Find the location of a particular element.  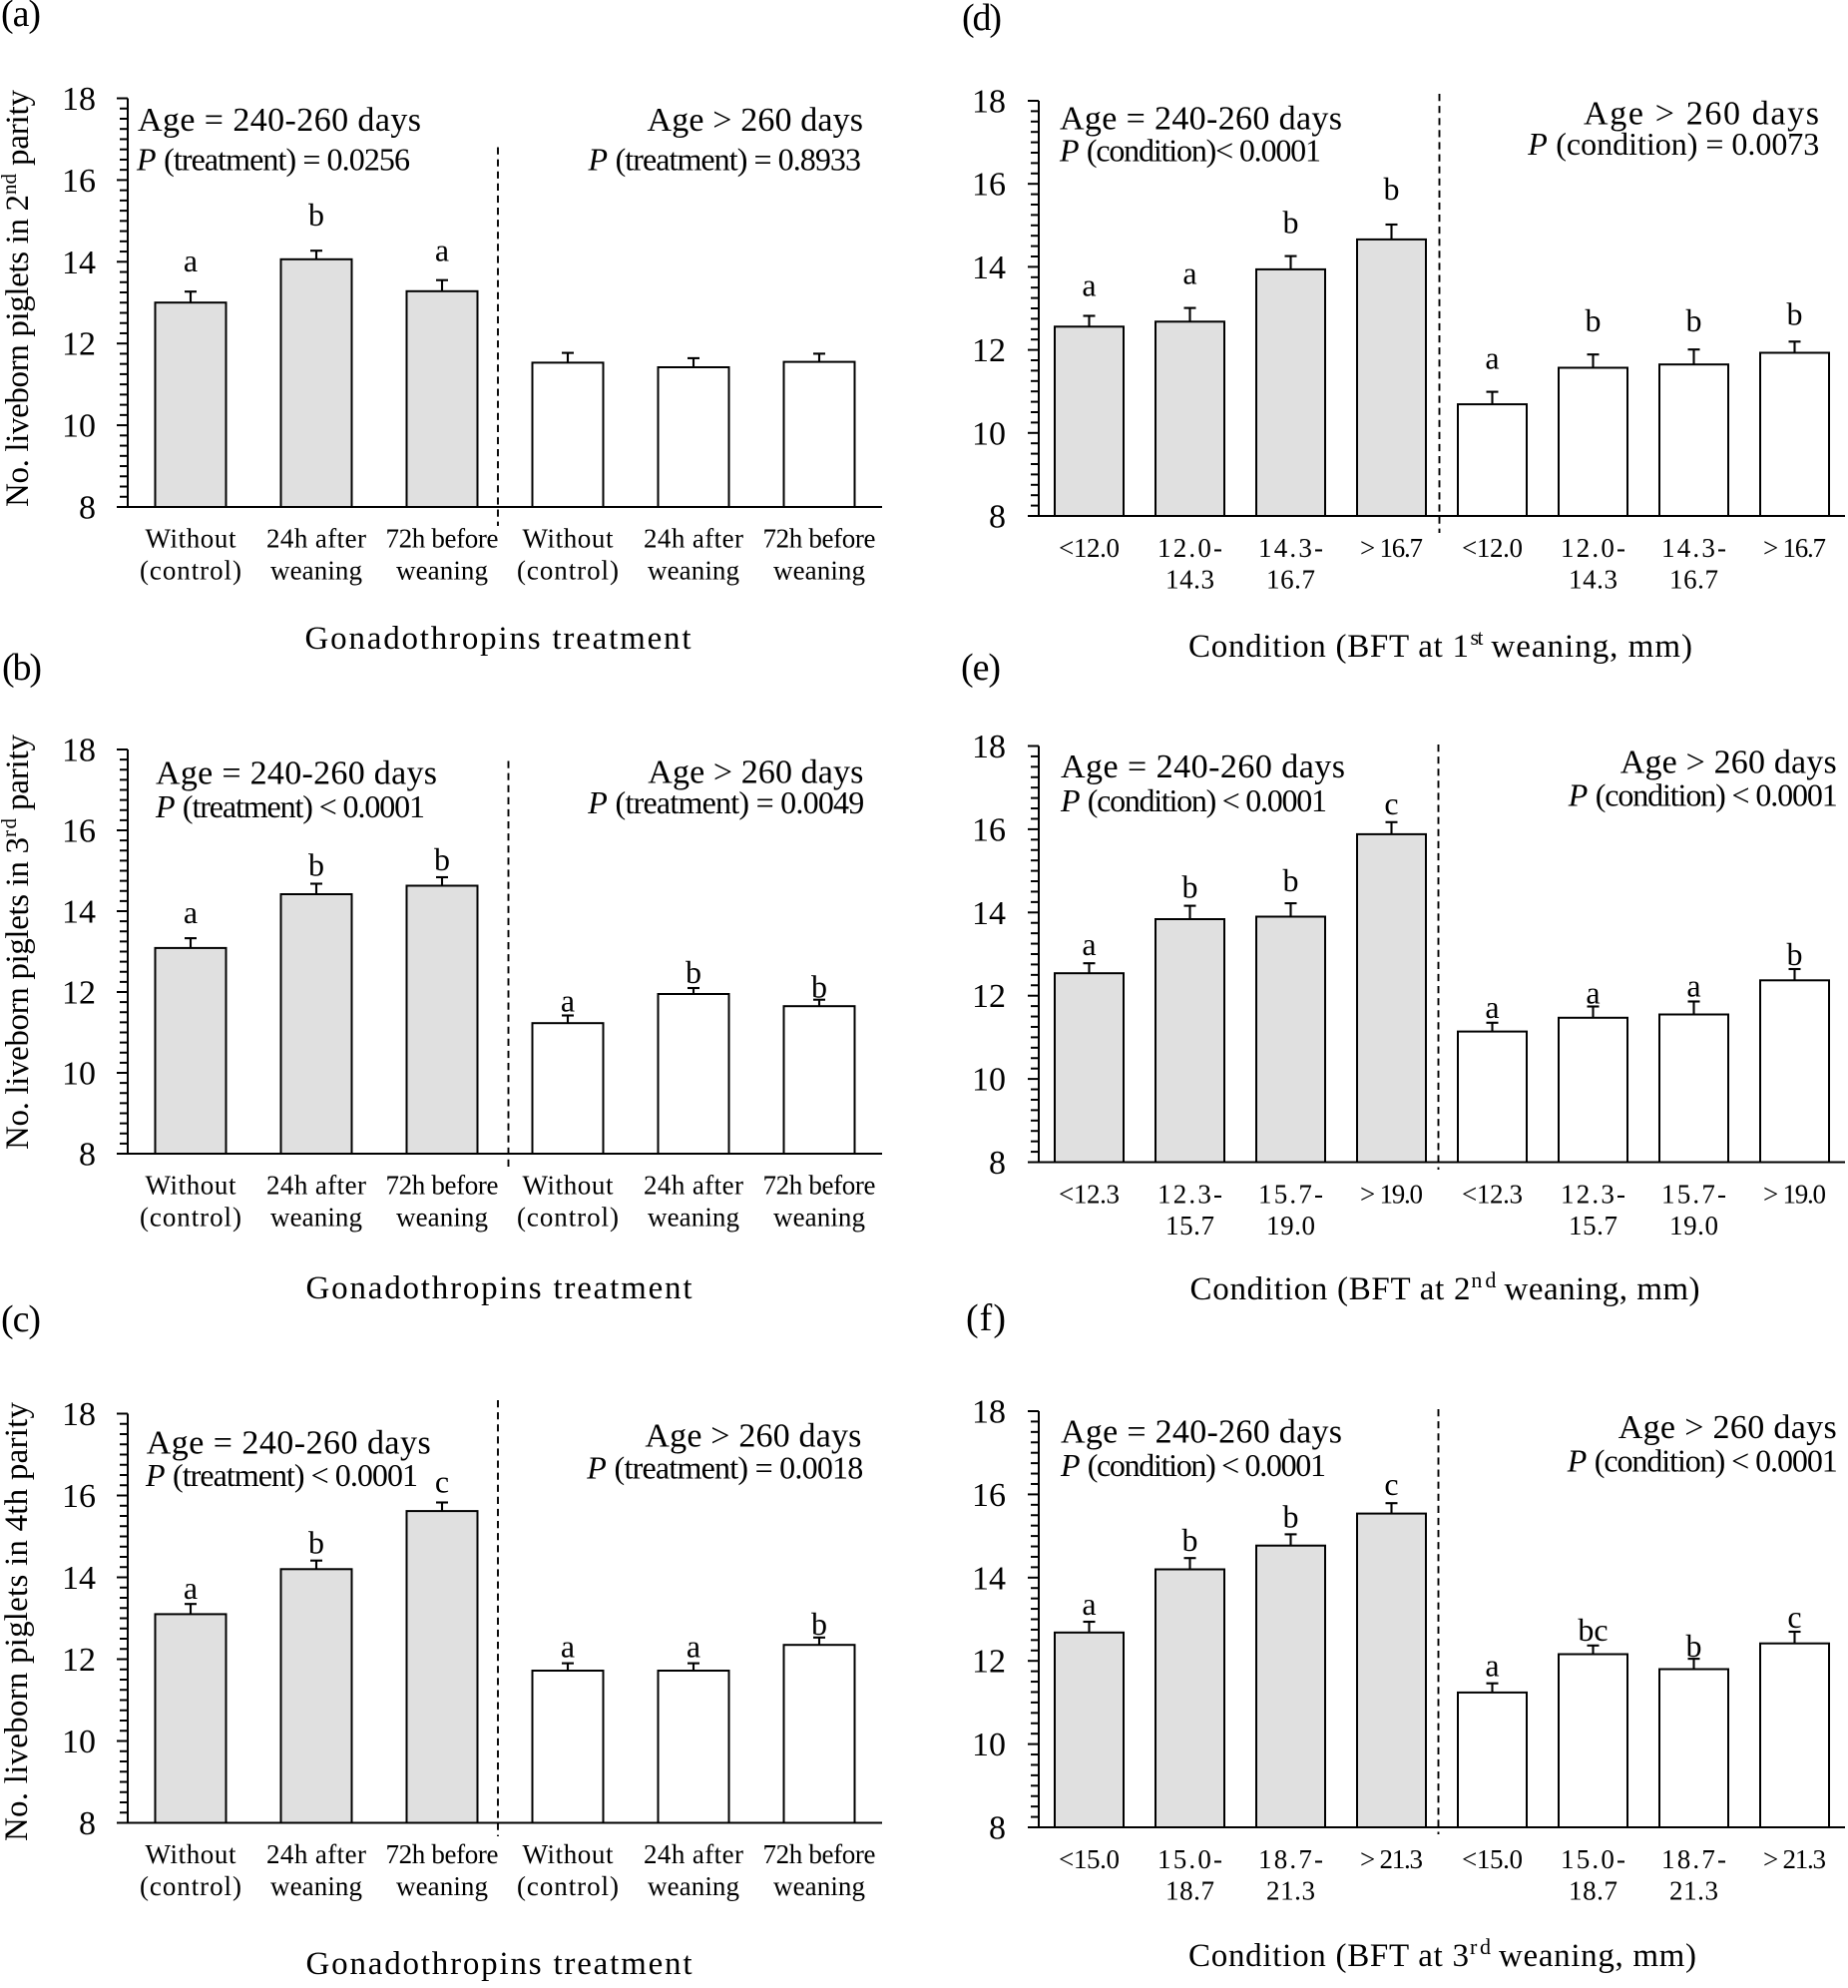

svg-text: (b) is located at coordinates (22, 668).